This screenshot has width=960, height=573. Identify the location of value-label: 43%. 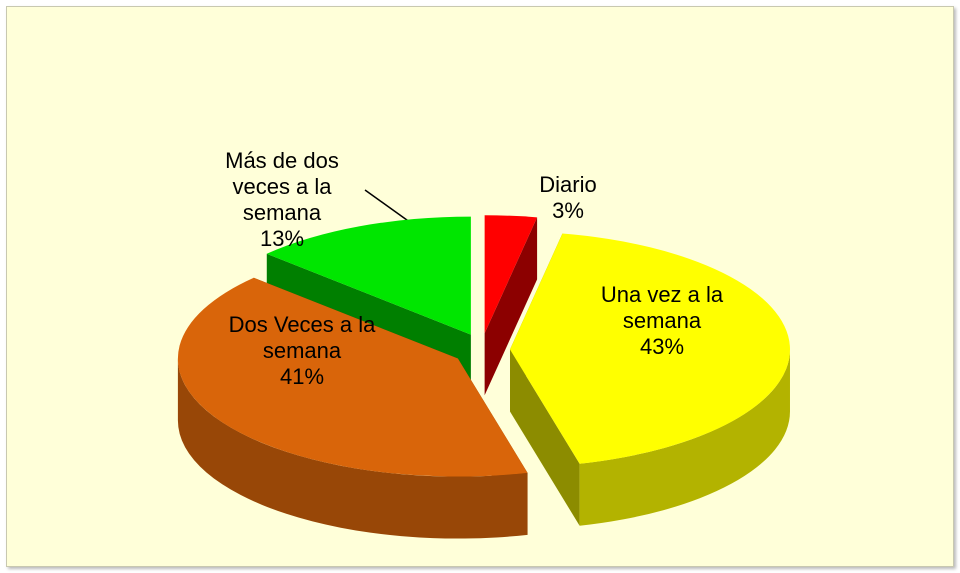
(662, 346).